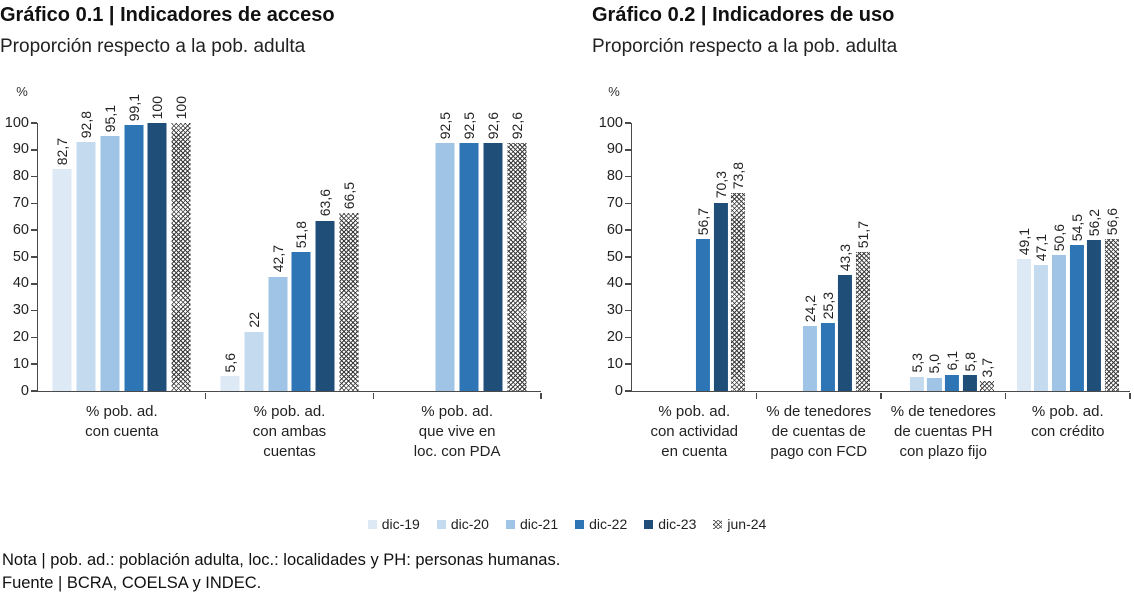  What do you see at coordinates (462, 524) in the screenshot?
I see `legend-item-dic-20: dic-20` at bounding box center [462, 524].